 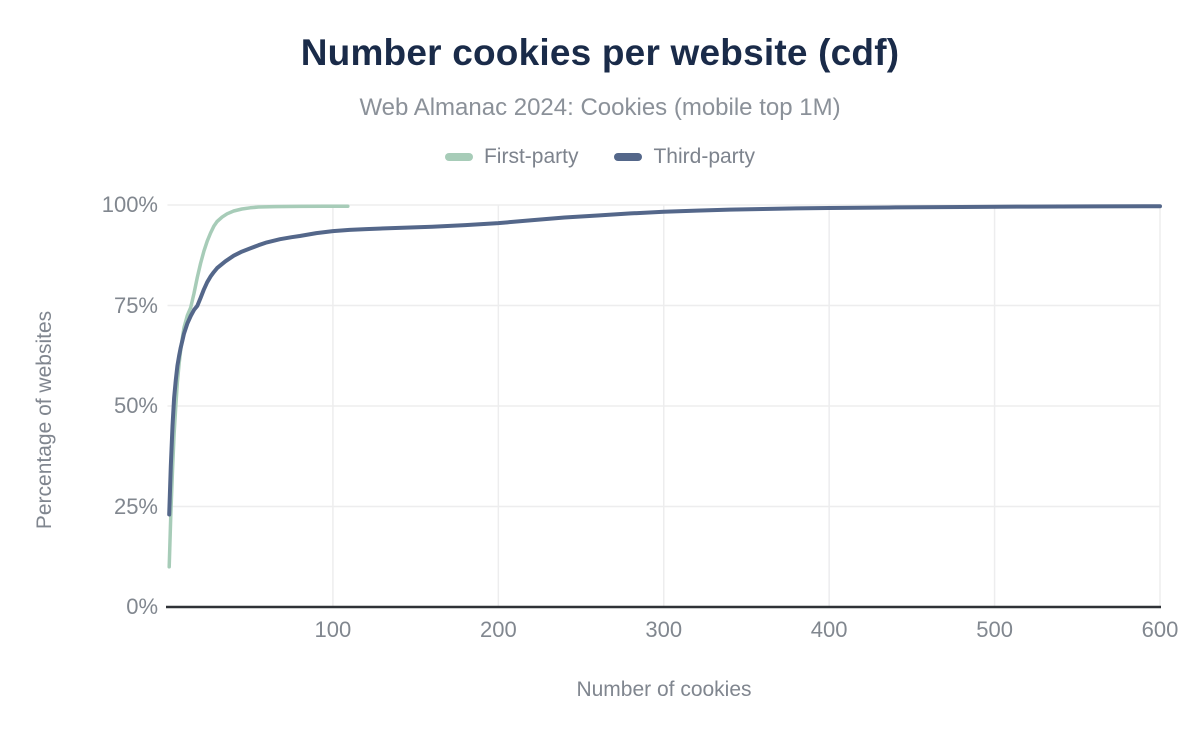 What do you see at coordinates (829, 629) in the screenshot?
I see `x-tick-label: 400` at bounding box center [829, 629].